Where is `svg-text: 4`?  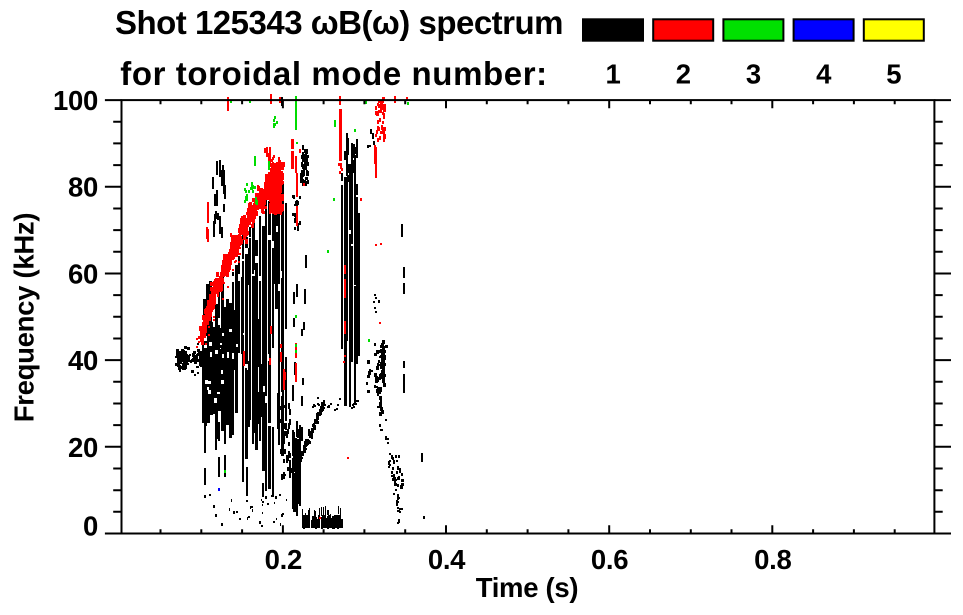
svg-text: 4 is located at coordinates (824, 74).